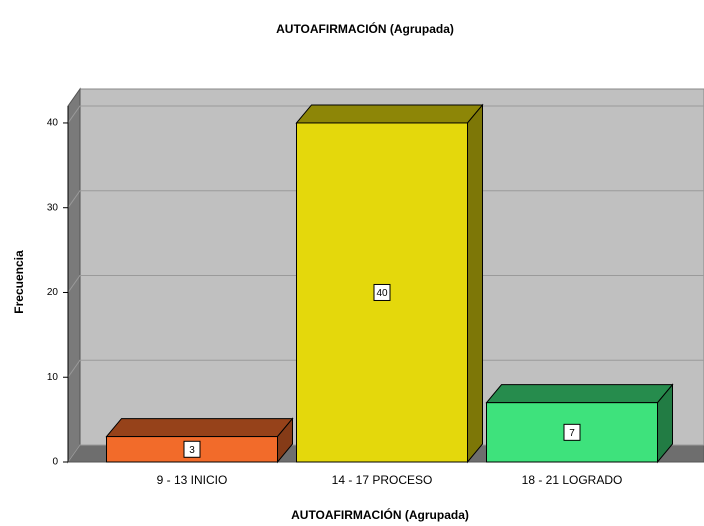  I want to click on x-tick-label: 18 - 21 LOGRADO, so click(572, 480).